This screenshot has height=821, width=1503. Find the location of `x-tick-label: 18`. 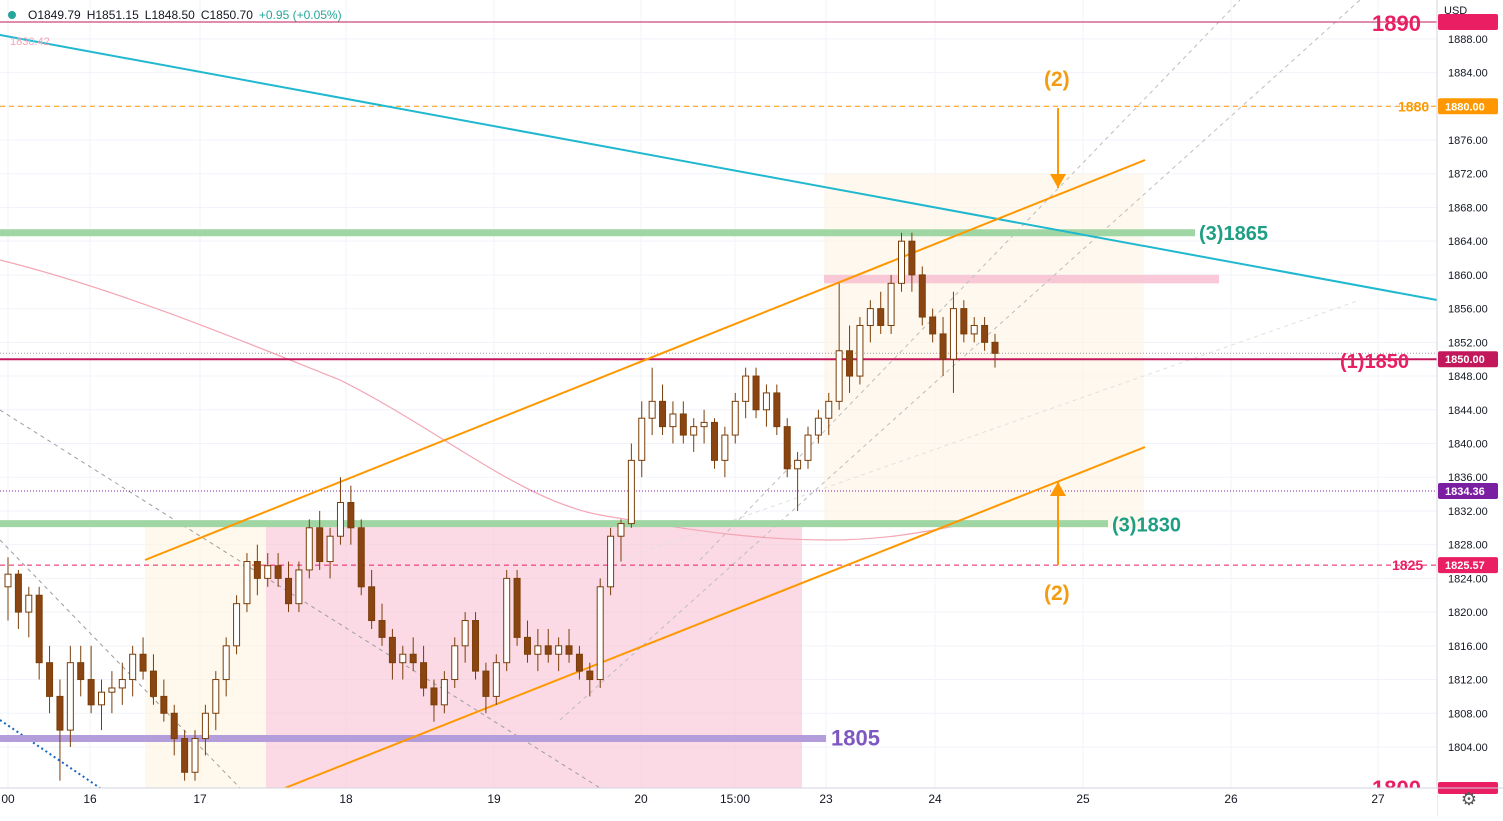

x-tick-label: 18 is located at coordinates (346, 799).